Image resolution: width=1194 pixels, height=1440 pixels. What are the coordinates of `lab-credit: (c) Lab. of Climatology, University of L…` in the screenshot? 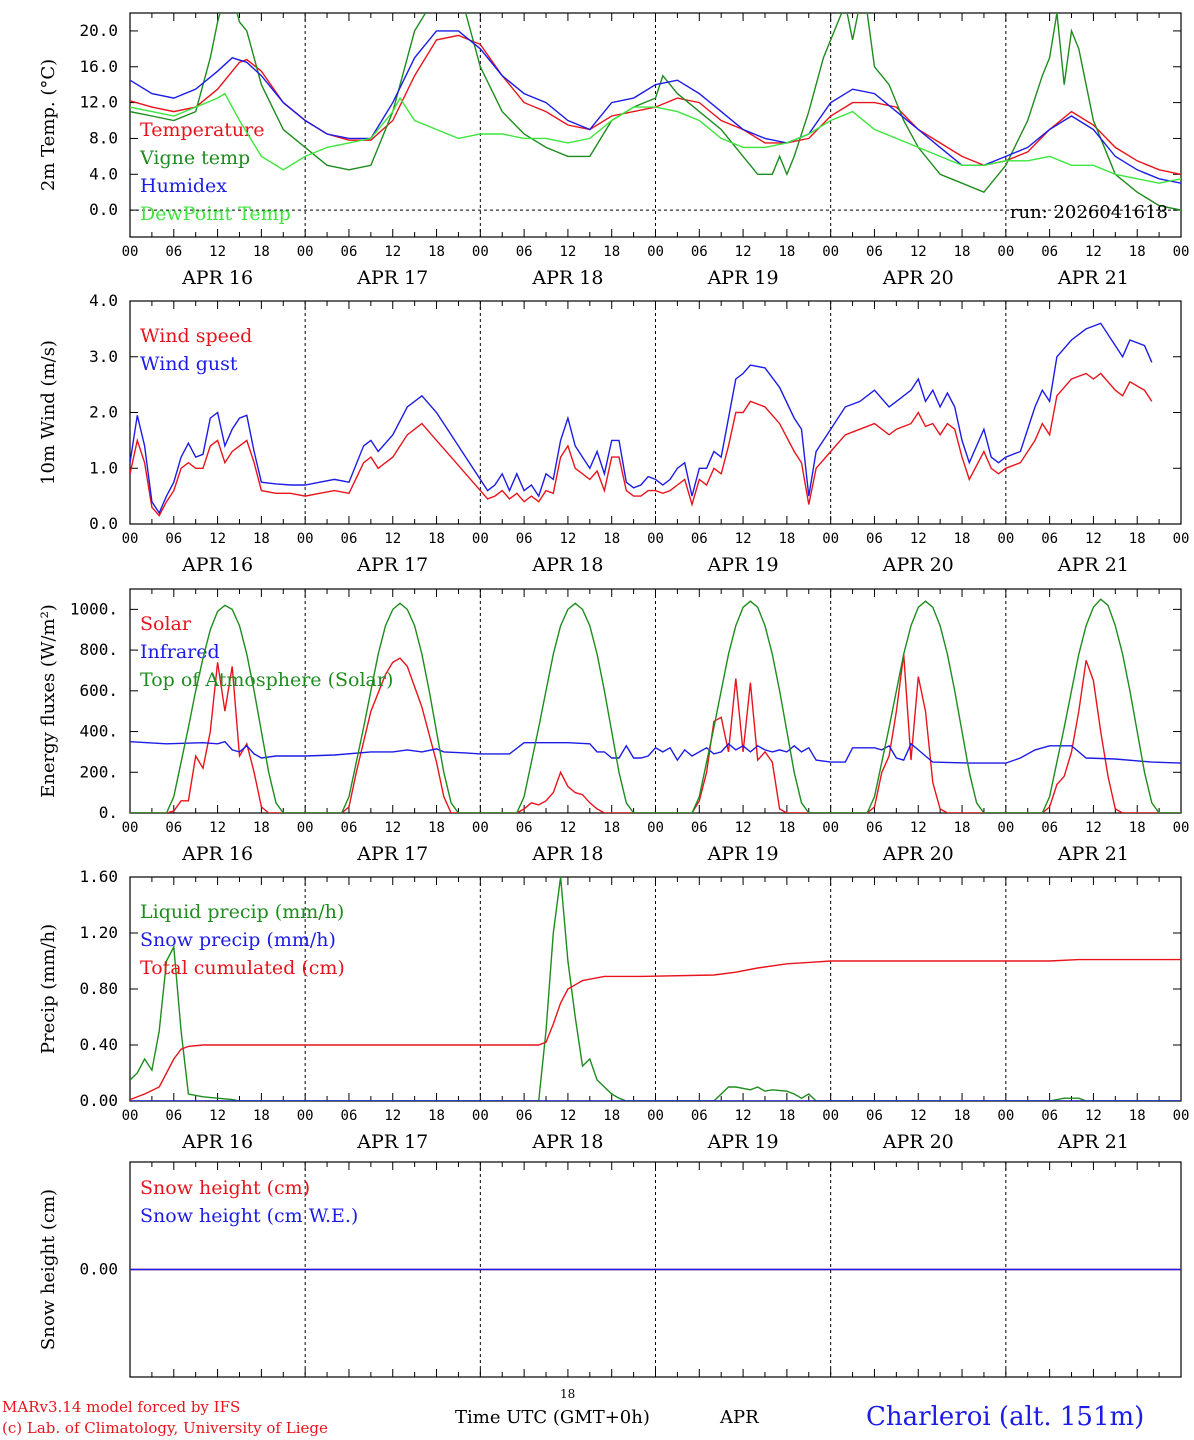 It's located at (165, 1428).